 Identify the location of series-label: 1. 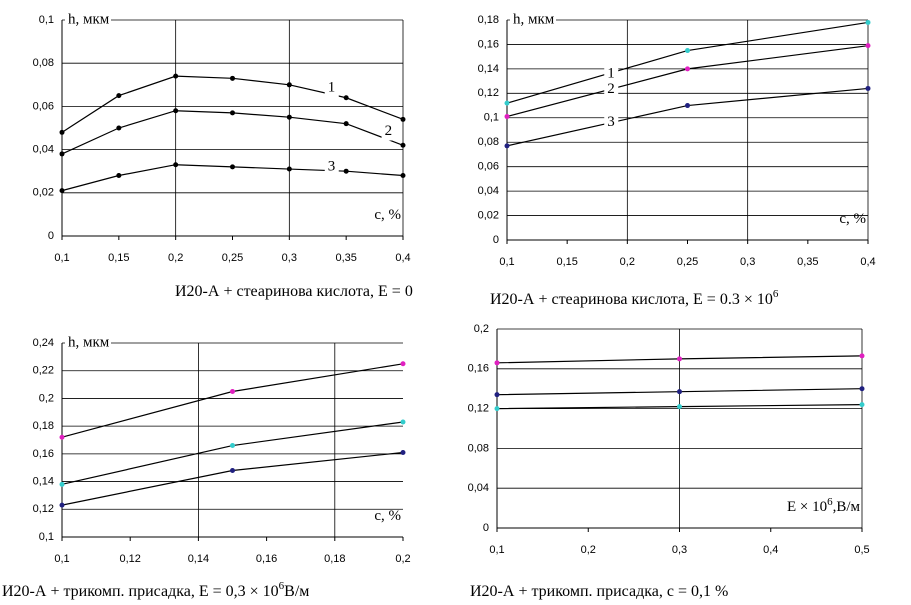
(332, 88).